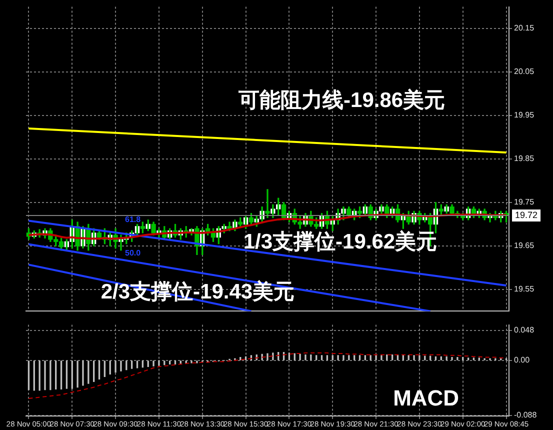 This screenshot has width=553, height=430. What do you see at coordinates (524, 202) in the screenshot?
I see `y-tick-label: 19.75` at bounding box center [524, 202].